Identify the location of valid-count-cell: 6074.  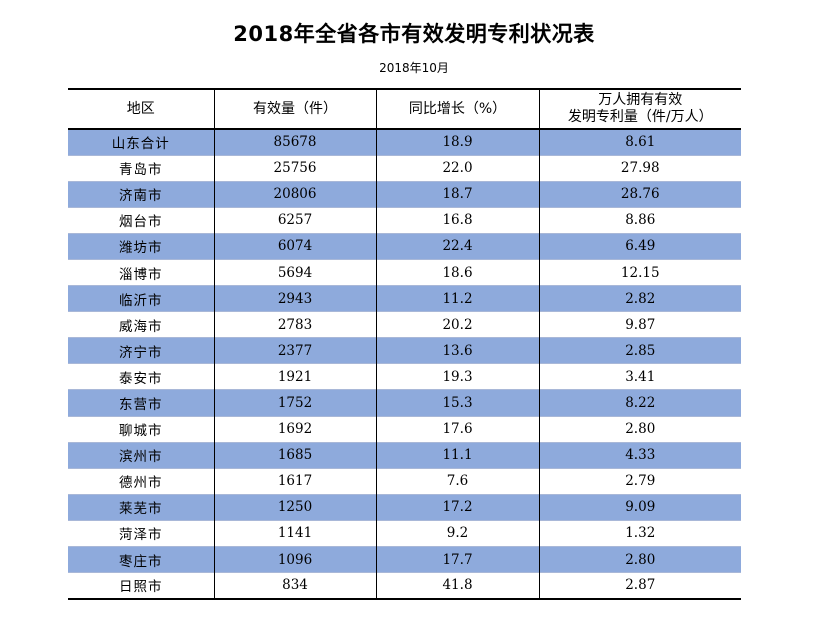
(295, 246).